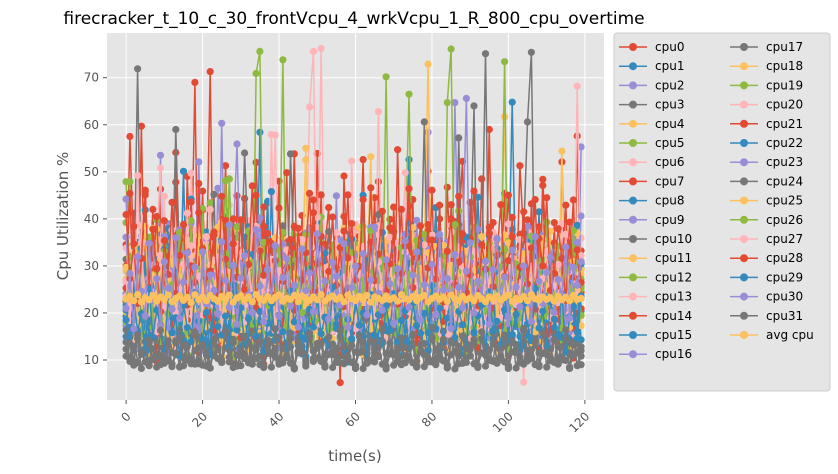 The image size is (838, 474). I want to click on y-tick-label: 60, so click(91, 125).